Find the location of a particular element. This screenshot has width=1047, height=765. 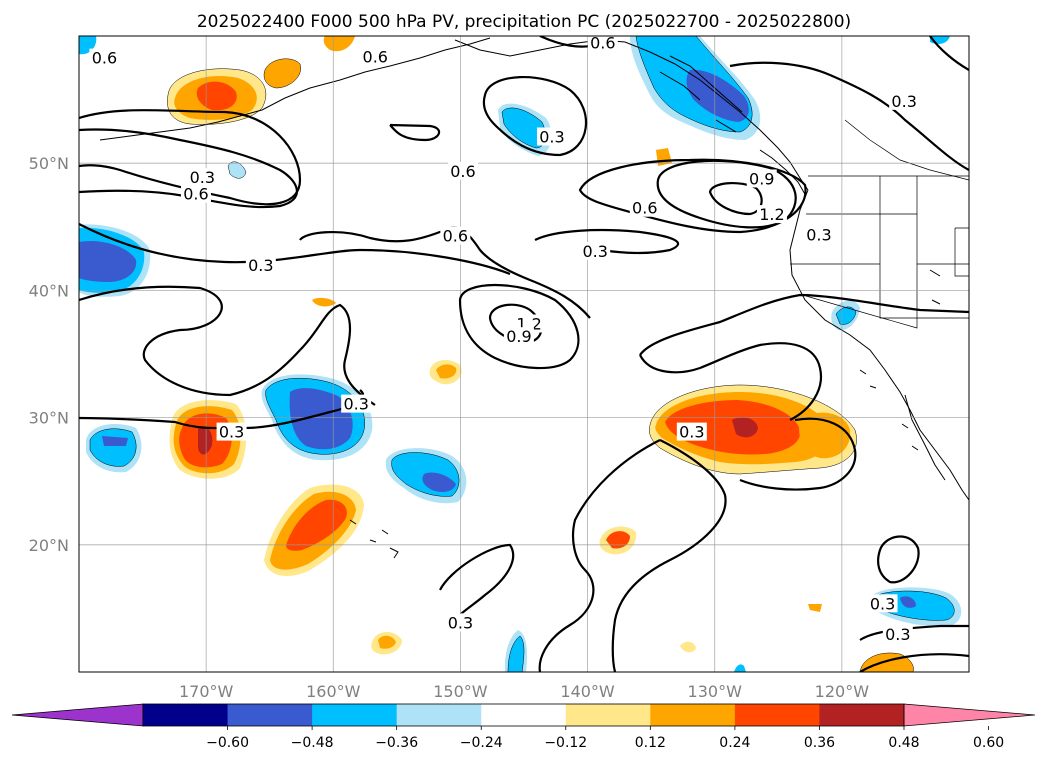

lon-label: 120°W is located at coordinates (842, 691).